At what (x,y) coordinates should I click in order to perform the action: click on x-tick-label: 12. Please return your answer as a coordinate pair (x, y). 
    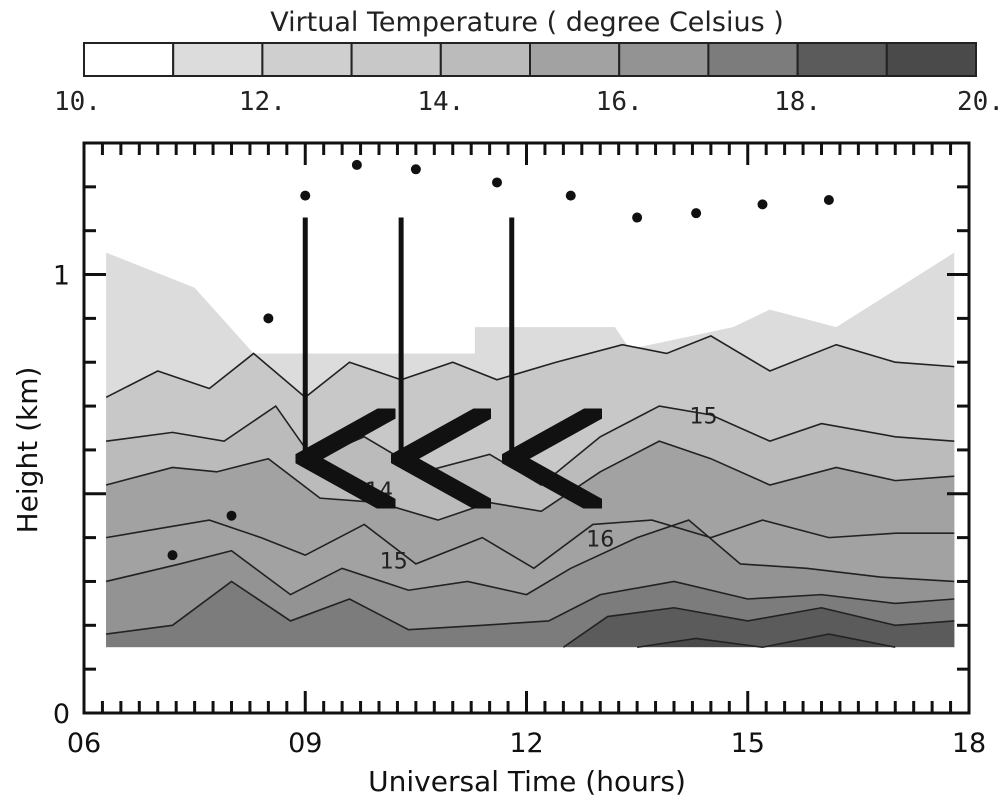
    Looking at the image, I should click on (526, 743).